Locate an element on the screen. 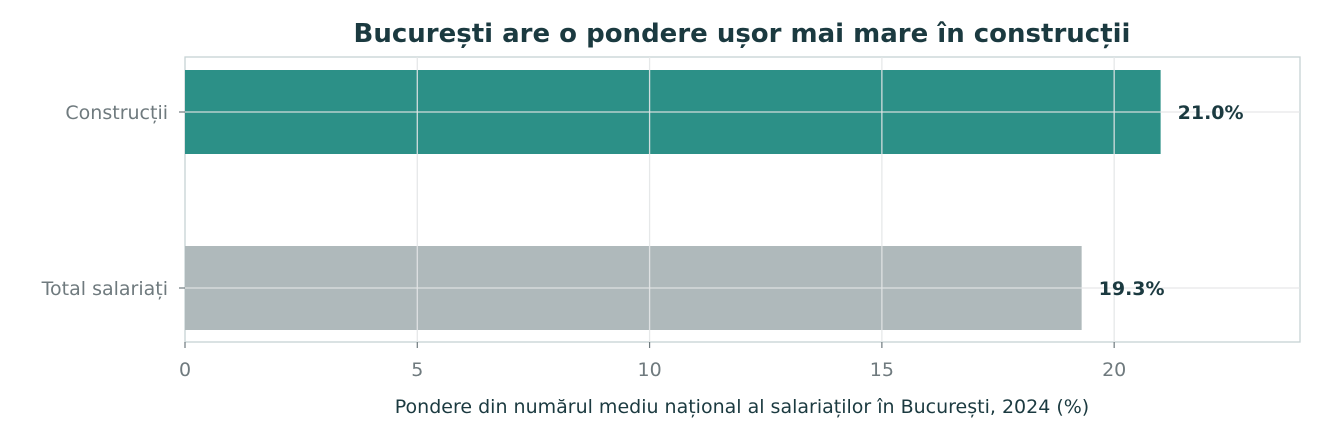 This screenshot has width=1318, height=436. x-tick-label-0: 0 is located at coordinates (185, 370).